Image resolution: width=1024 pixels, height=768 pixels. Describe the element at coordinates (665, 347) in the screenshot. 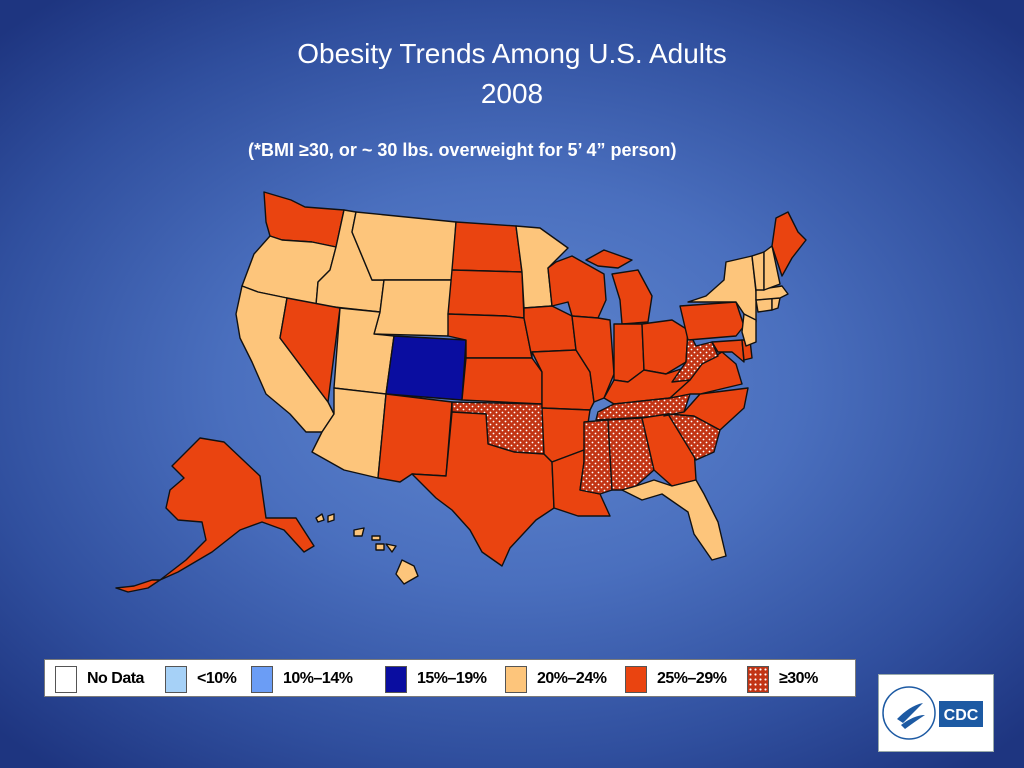

I see `state-ohio` at that location.